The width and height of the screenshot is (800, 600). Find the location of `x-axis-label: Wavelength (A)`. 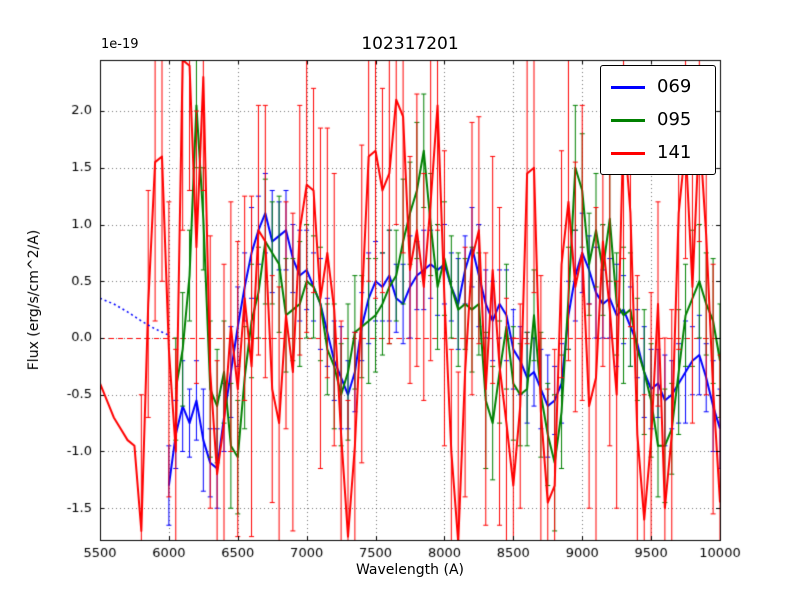

x-axis-label: Wavelength (A) is located at coordinates (409, 570).